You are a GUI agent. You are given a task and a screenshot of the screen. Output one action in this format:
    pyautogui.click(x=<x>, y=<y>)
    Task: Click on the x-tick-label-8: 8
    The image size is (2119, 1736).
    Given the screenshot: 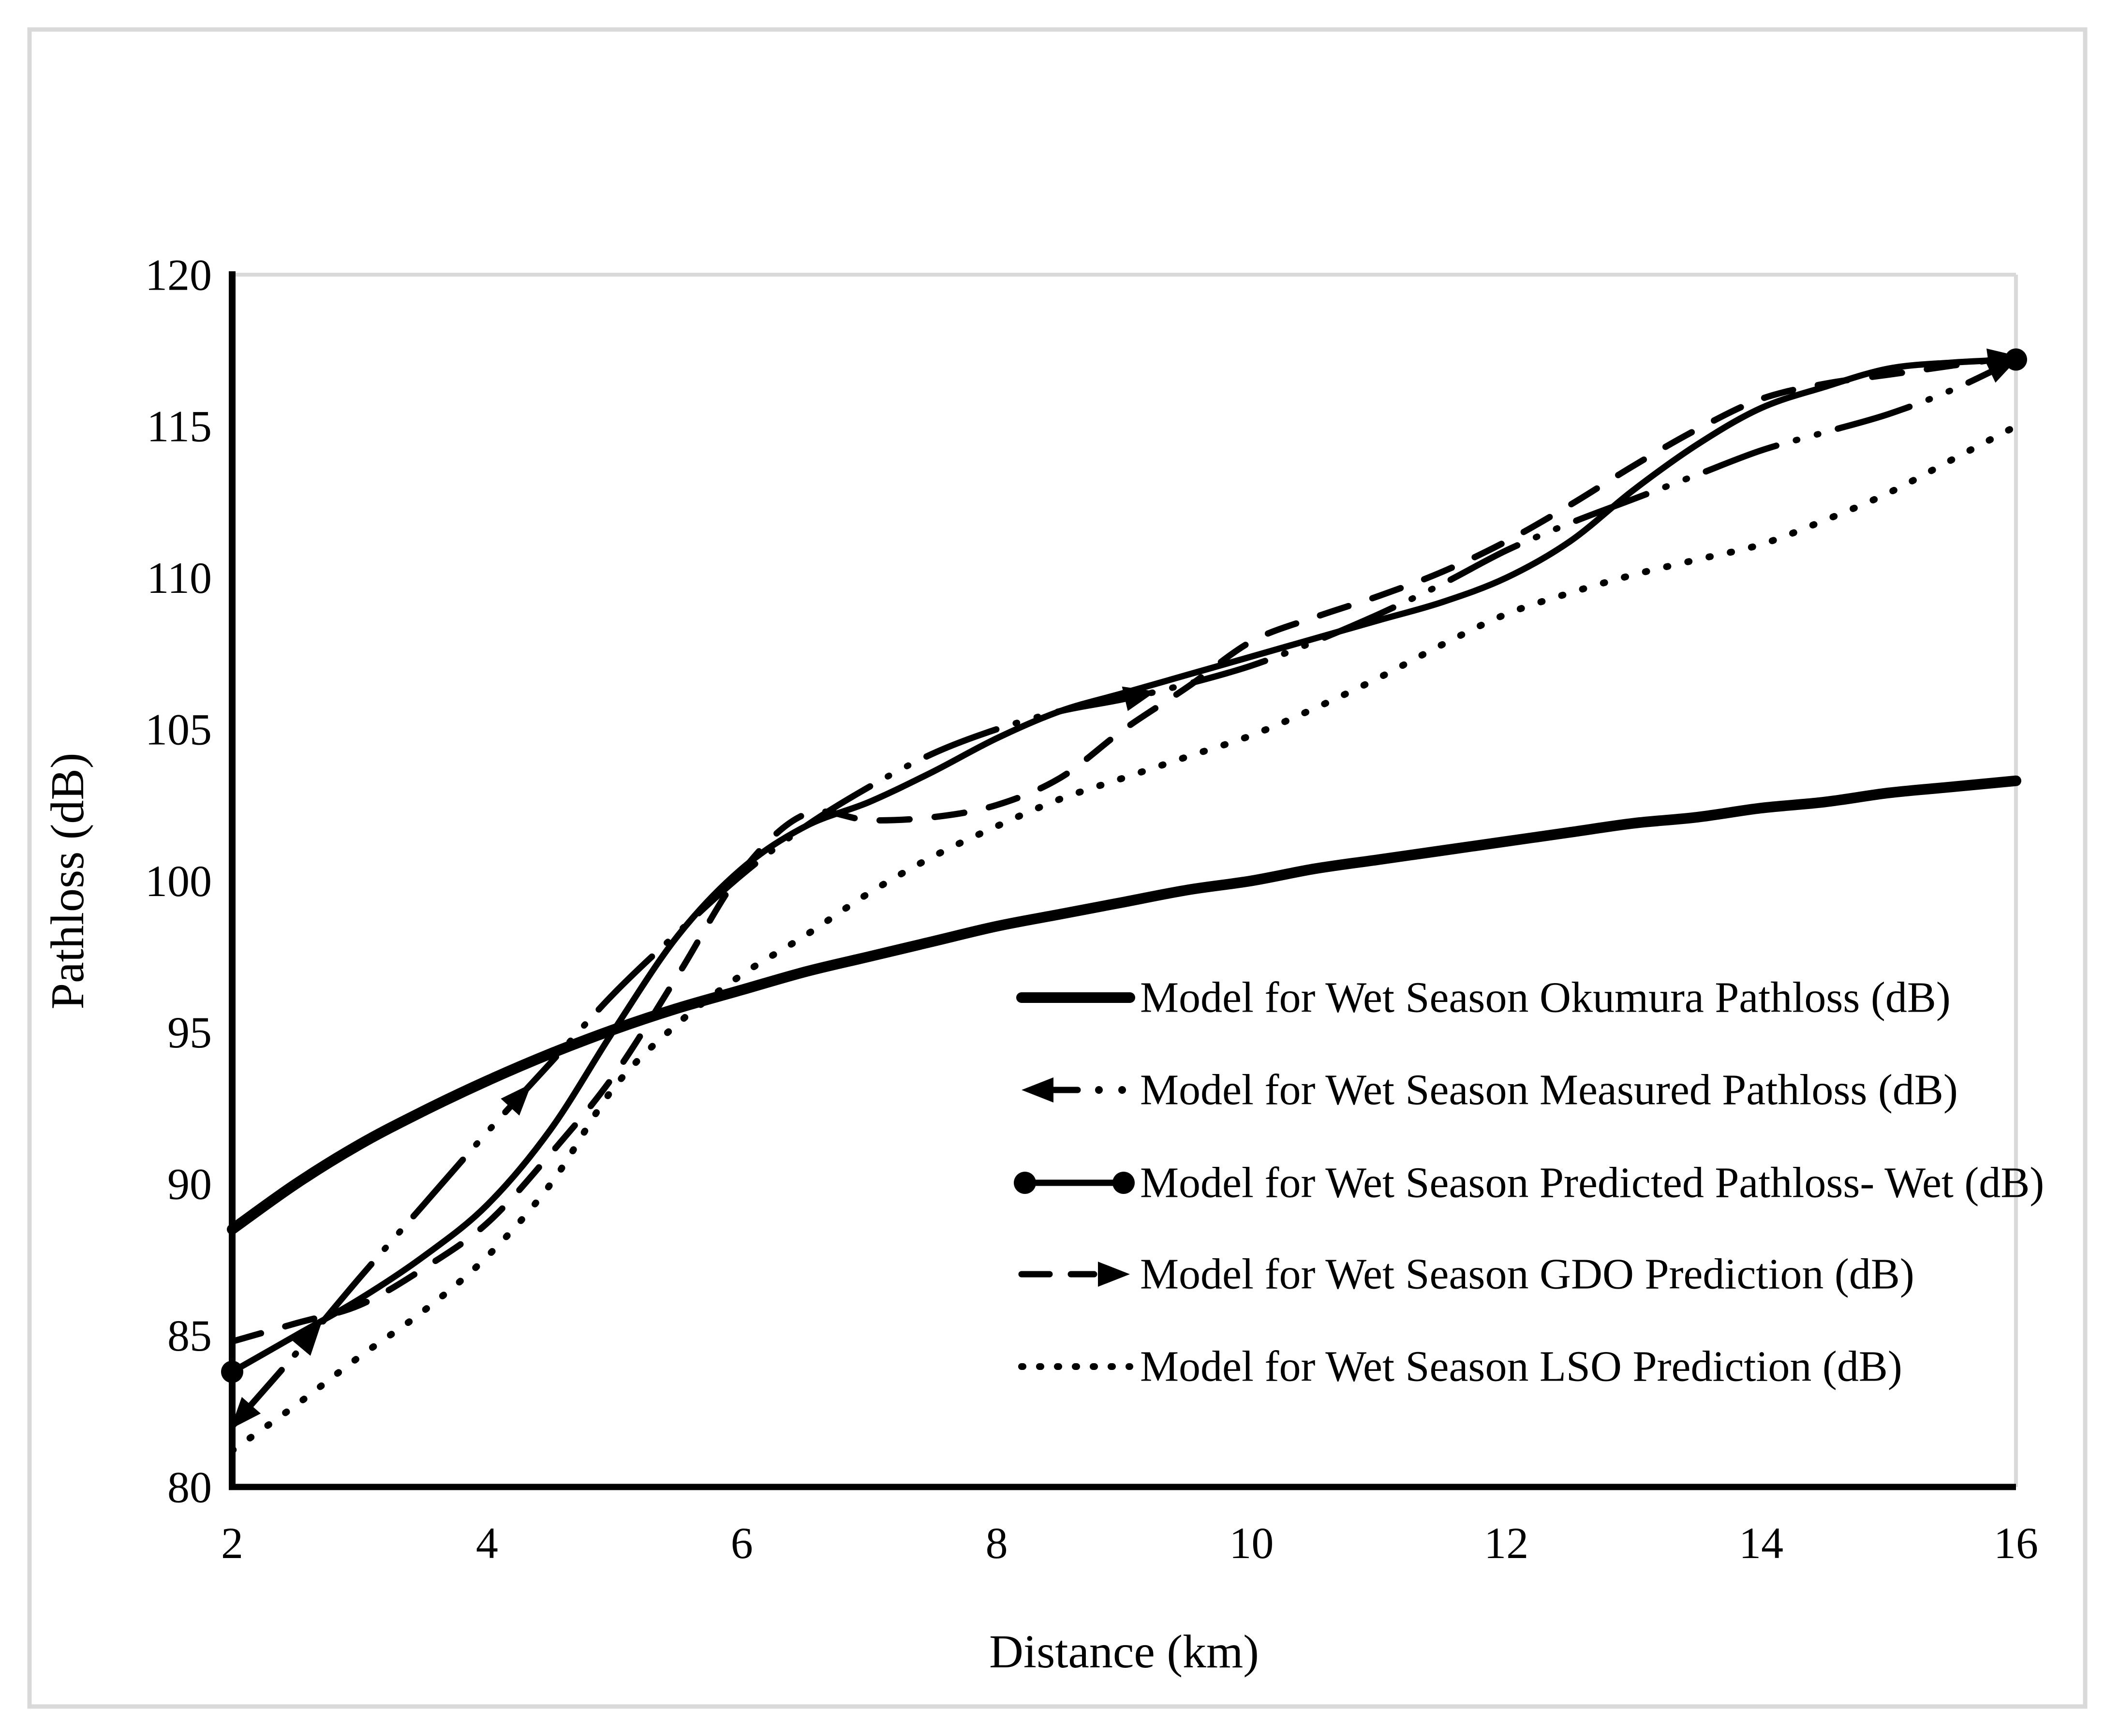 What is the action you would take?
    pyautogui.click(x=997, y=1543)
    